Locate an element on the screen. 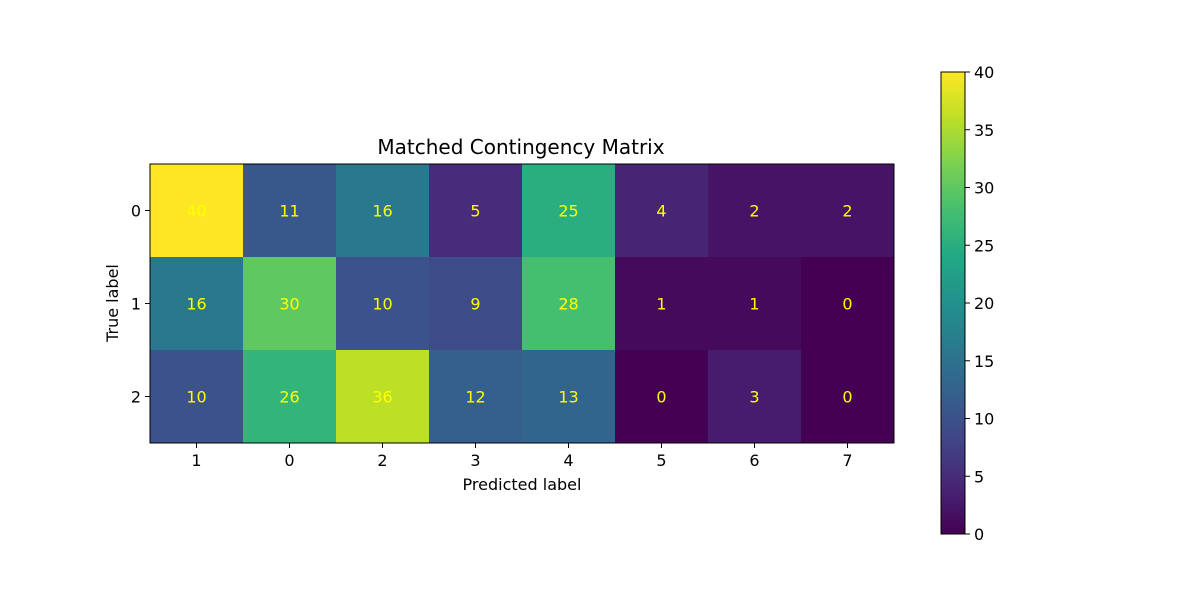 The width and height of the screenshot is (1200, 600). cell-value-label: 40 is located at coordinates (196, 211).